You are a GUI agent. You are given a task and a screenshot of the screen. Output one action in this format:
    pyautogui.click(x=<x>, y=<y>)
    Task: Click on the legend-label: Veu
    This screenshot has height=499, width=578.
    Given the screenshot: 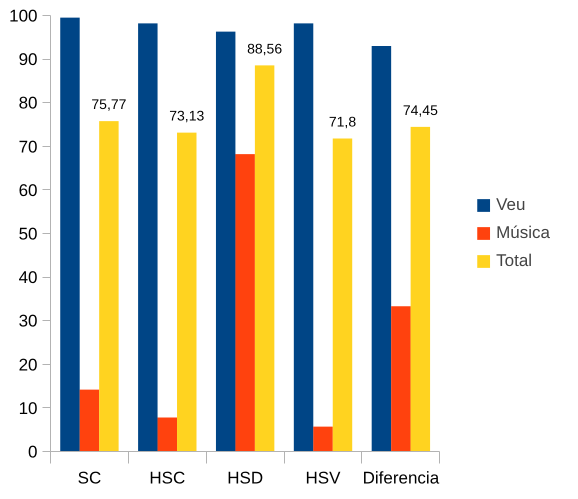 What is the action you would take?
    pyautogui.click(x=511, y=205)
    